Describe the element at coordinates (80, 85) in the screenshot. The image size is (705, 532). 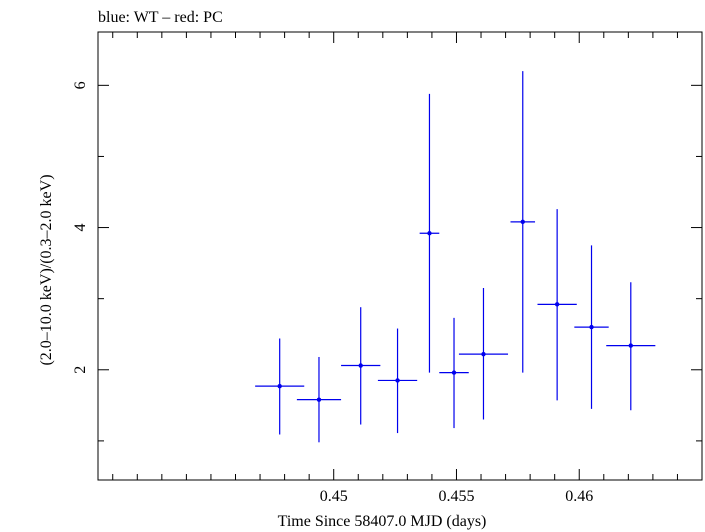
I see `y-tick-label: 6` at that location.